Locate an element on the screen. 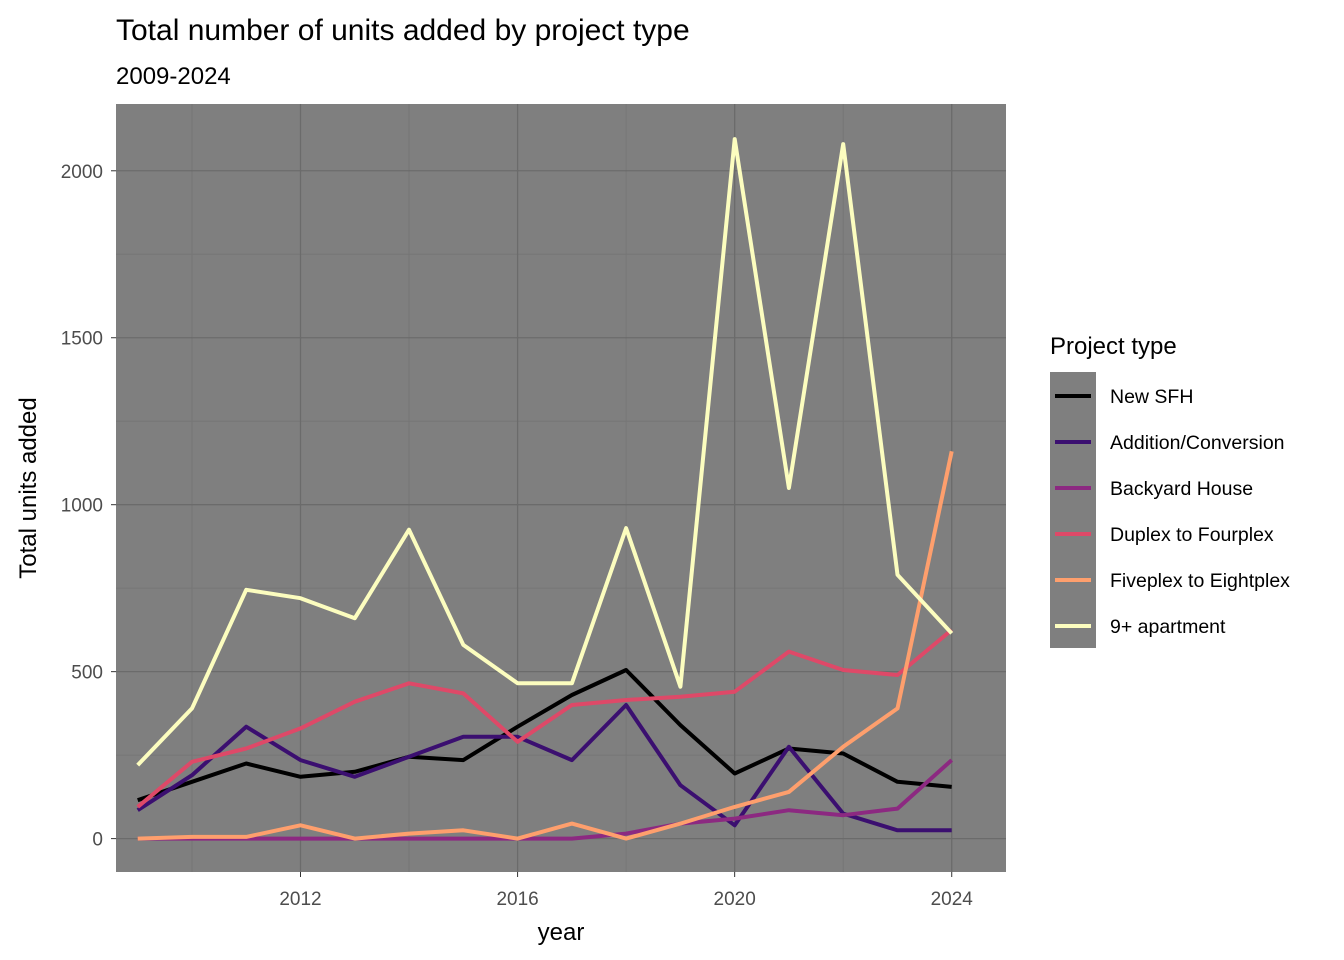 The image size is (1344, 960). y-axis-title: Total units added is located at coordinates (28, 487).